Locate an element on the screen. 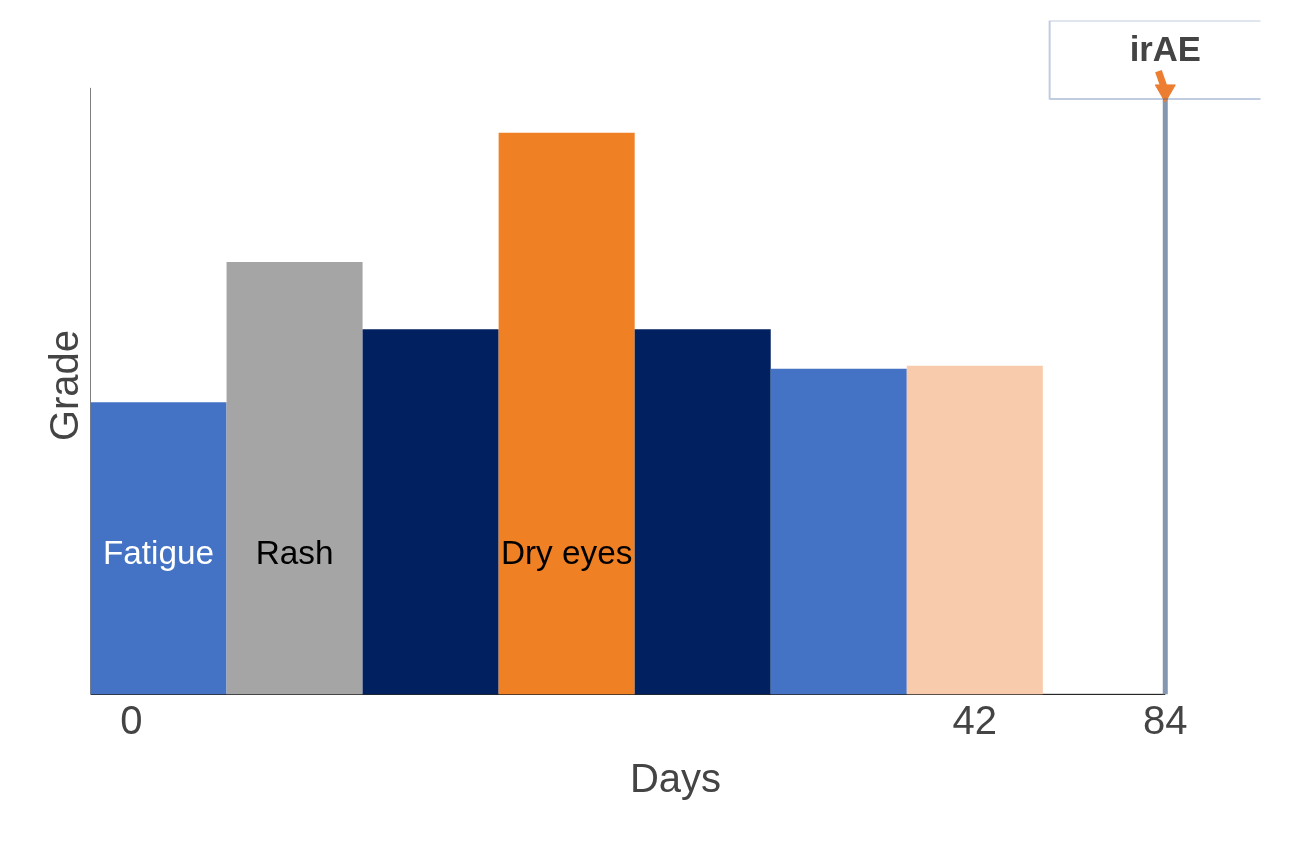 The height and width of the screenshot is (854, 1294). x-tick-label: Rash is located at coordinates (294, 552).